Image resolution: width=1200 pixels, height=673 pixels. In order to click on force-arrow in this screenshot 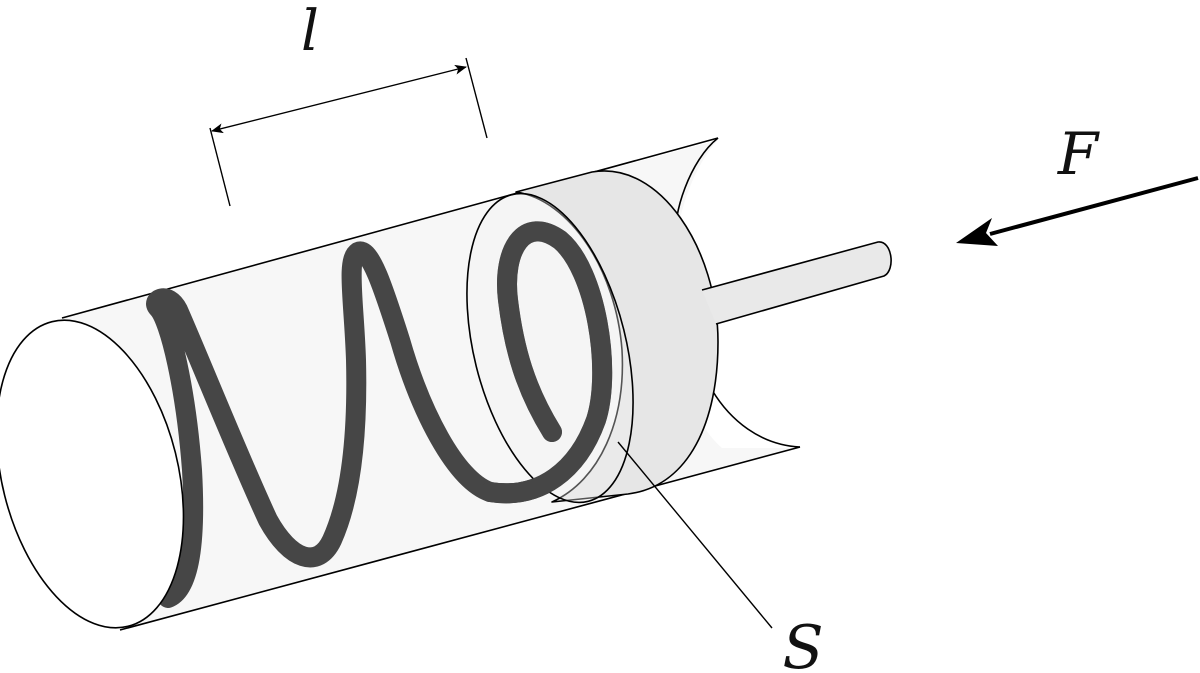, I will do `click(1077, 211)`.